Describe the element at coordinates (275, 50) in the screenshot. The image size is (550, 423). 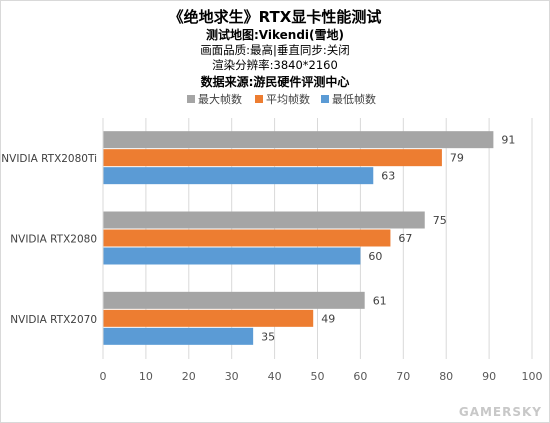
I see `subtitle-quality: 画面品质:最高|垂直同步:关闭` at that location.